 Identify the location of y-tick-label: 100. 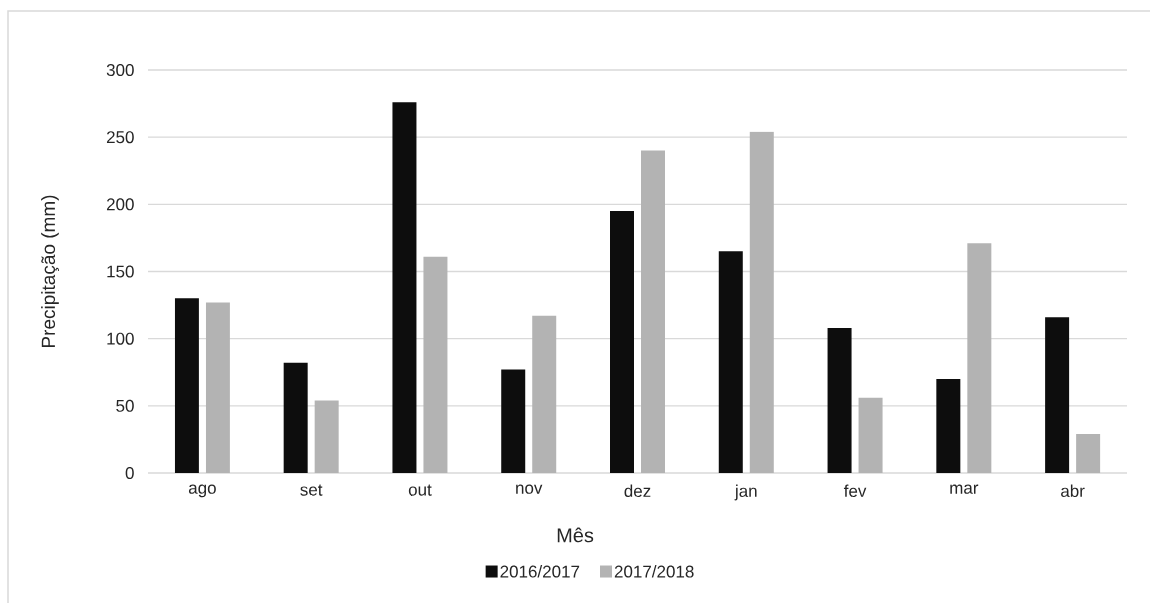
(120, 338).